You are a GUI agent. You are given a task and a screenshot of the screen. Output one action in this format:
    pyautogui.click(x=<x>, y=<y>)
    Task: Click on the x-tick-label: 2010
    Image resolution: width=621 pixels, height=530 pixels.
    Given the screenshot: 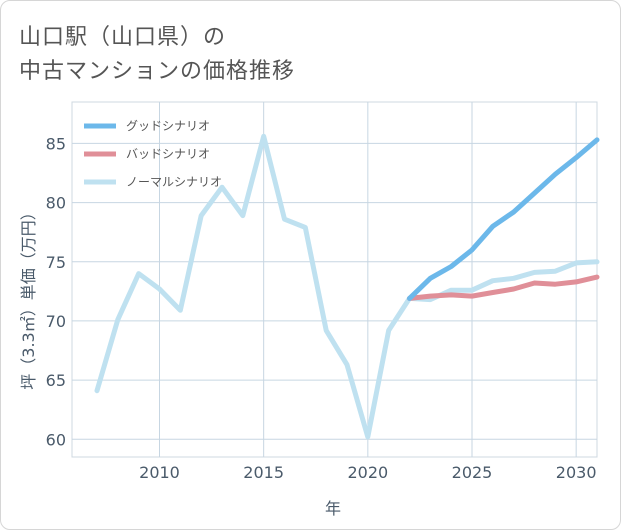 What is the action you would take?
    pyautogui.click(x=159, y=472)
    